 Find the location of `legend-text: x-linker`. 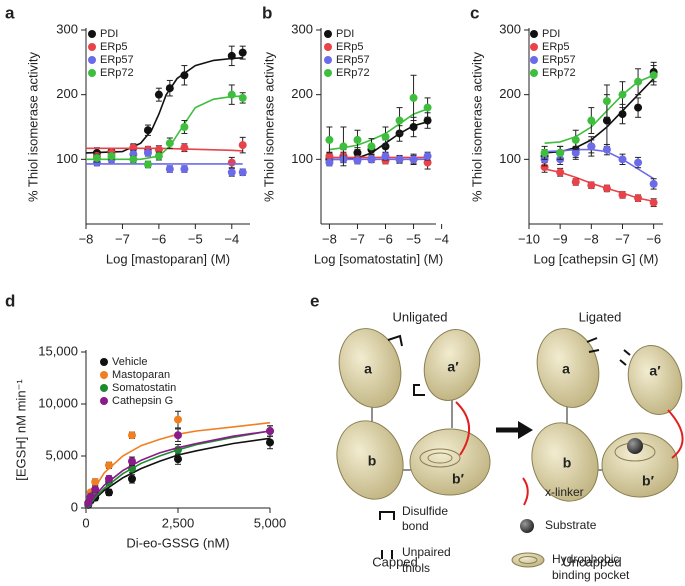

legend-text: x-linker is located at coordinates (564, 492).